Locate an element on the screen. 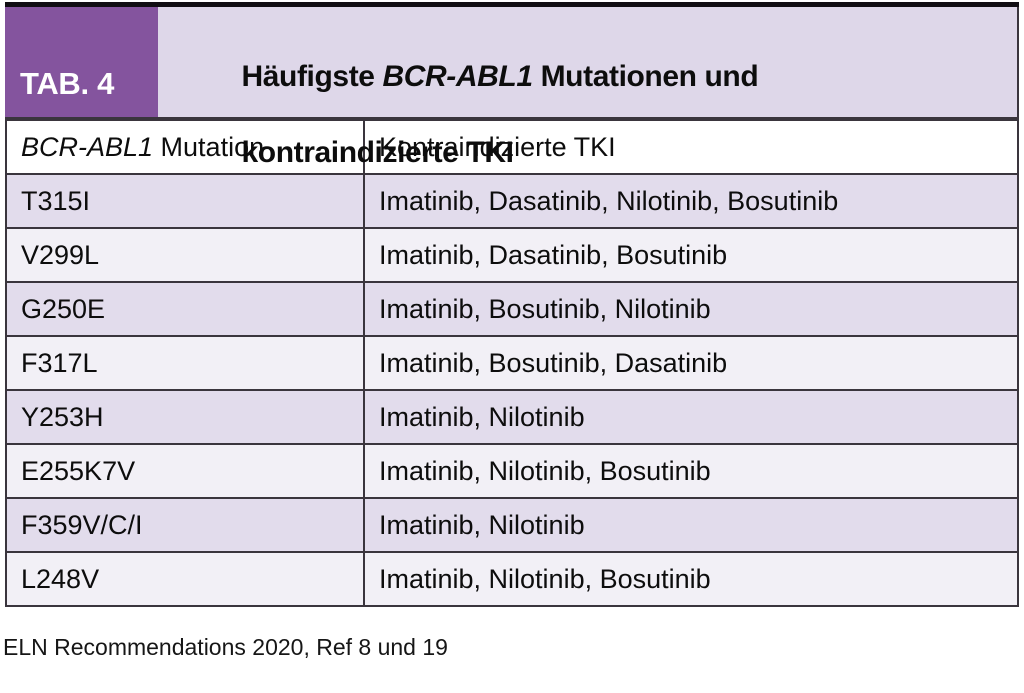 This screenshot has width=1024, height=693. mutation-cell: L248V is located at coordinates (185, 579).